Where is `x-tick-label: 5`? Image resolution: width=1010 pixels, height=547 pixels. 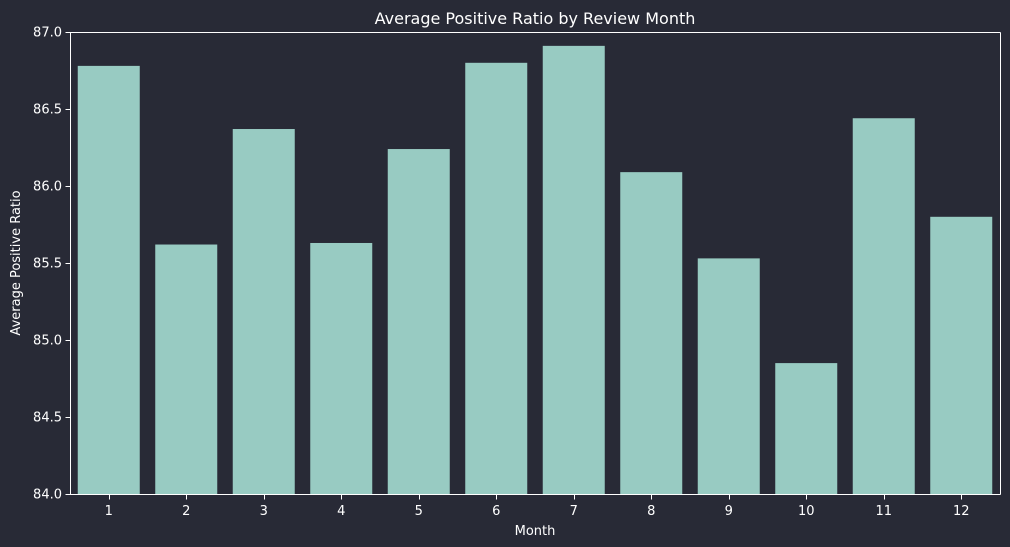 x-tick-label: 5 is located at coordinates (419, 511).